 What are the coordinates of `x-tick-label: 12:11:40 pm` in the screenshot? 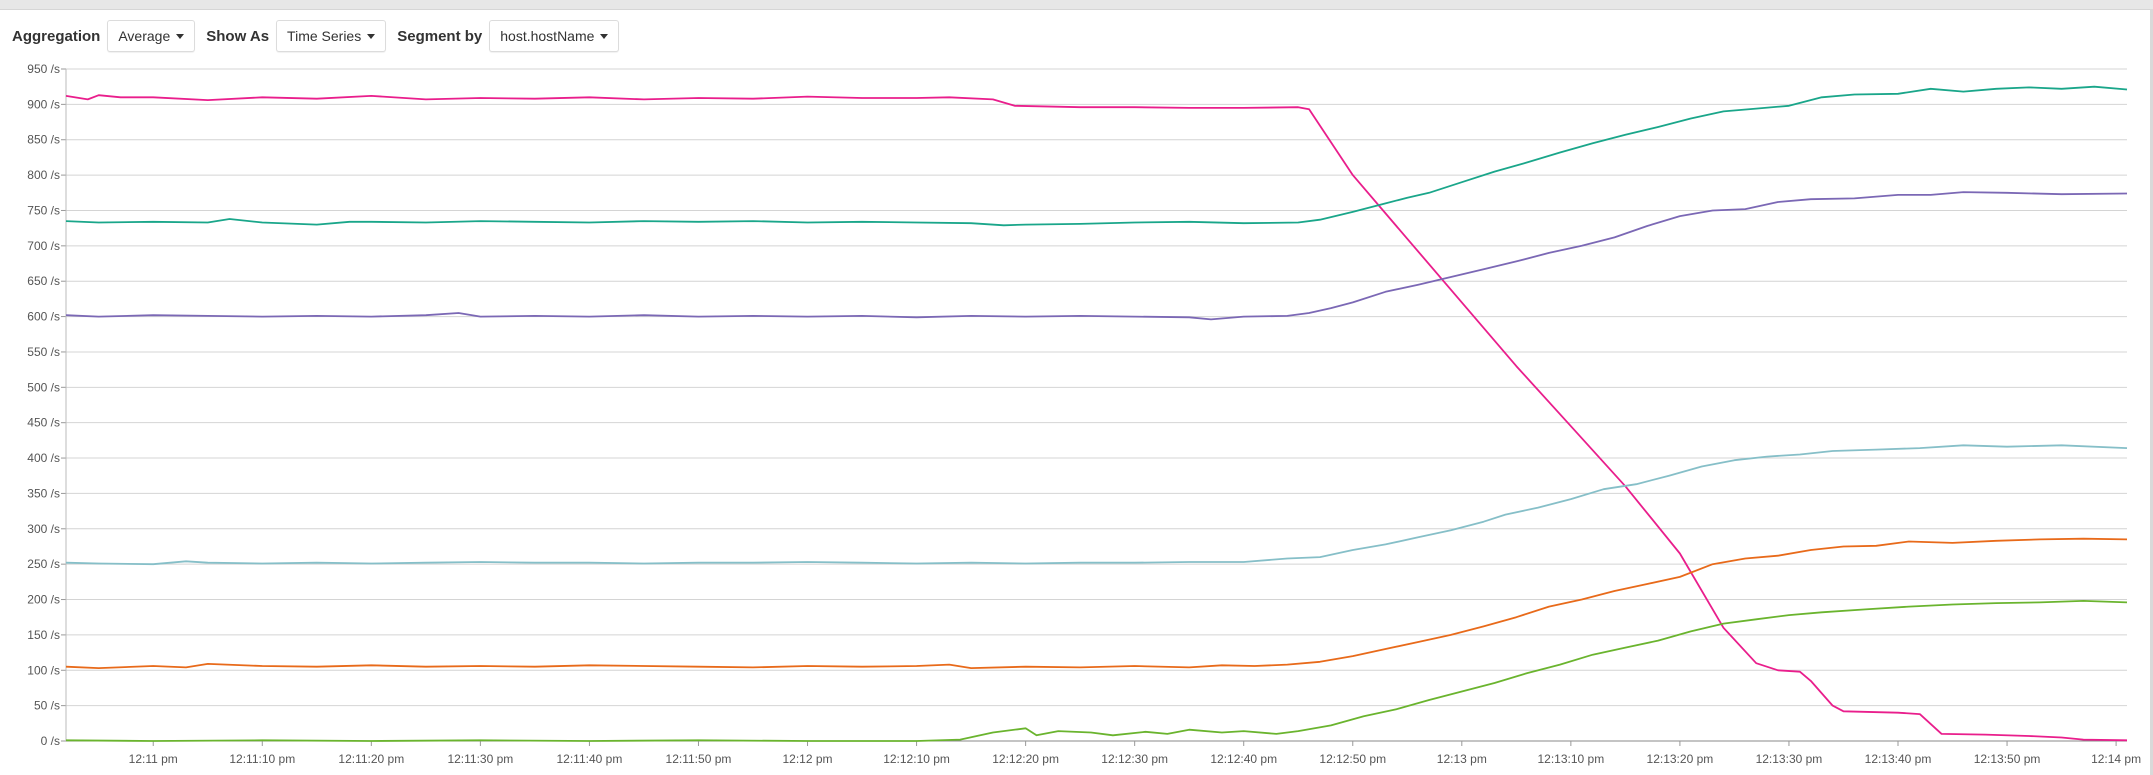 It's located at (590, 759).